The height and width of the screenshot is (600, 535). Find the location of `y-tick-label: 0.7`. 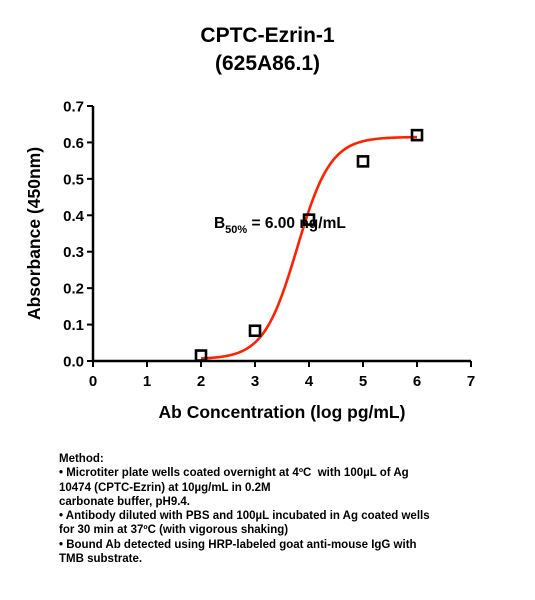

y-tick-label: 0.7 is located at coordinates (73, 107).